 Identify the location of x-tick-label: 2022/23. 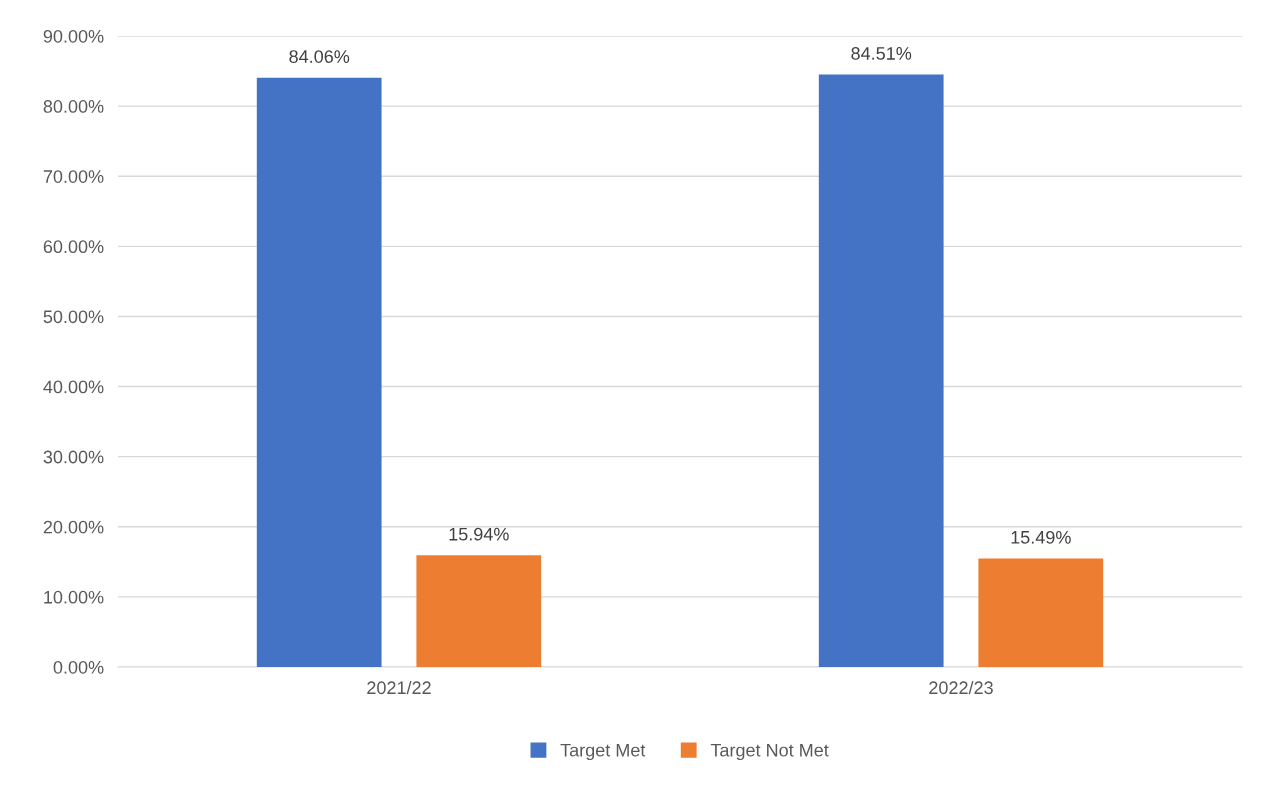
(961, 687).